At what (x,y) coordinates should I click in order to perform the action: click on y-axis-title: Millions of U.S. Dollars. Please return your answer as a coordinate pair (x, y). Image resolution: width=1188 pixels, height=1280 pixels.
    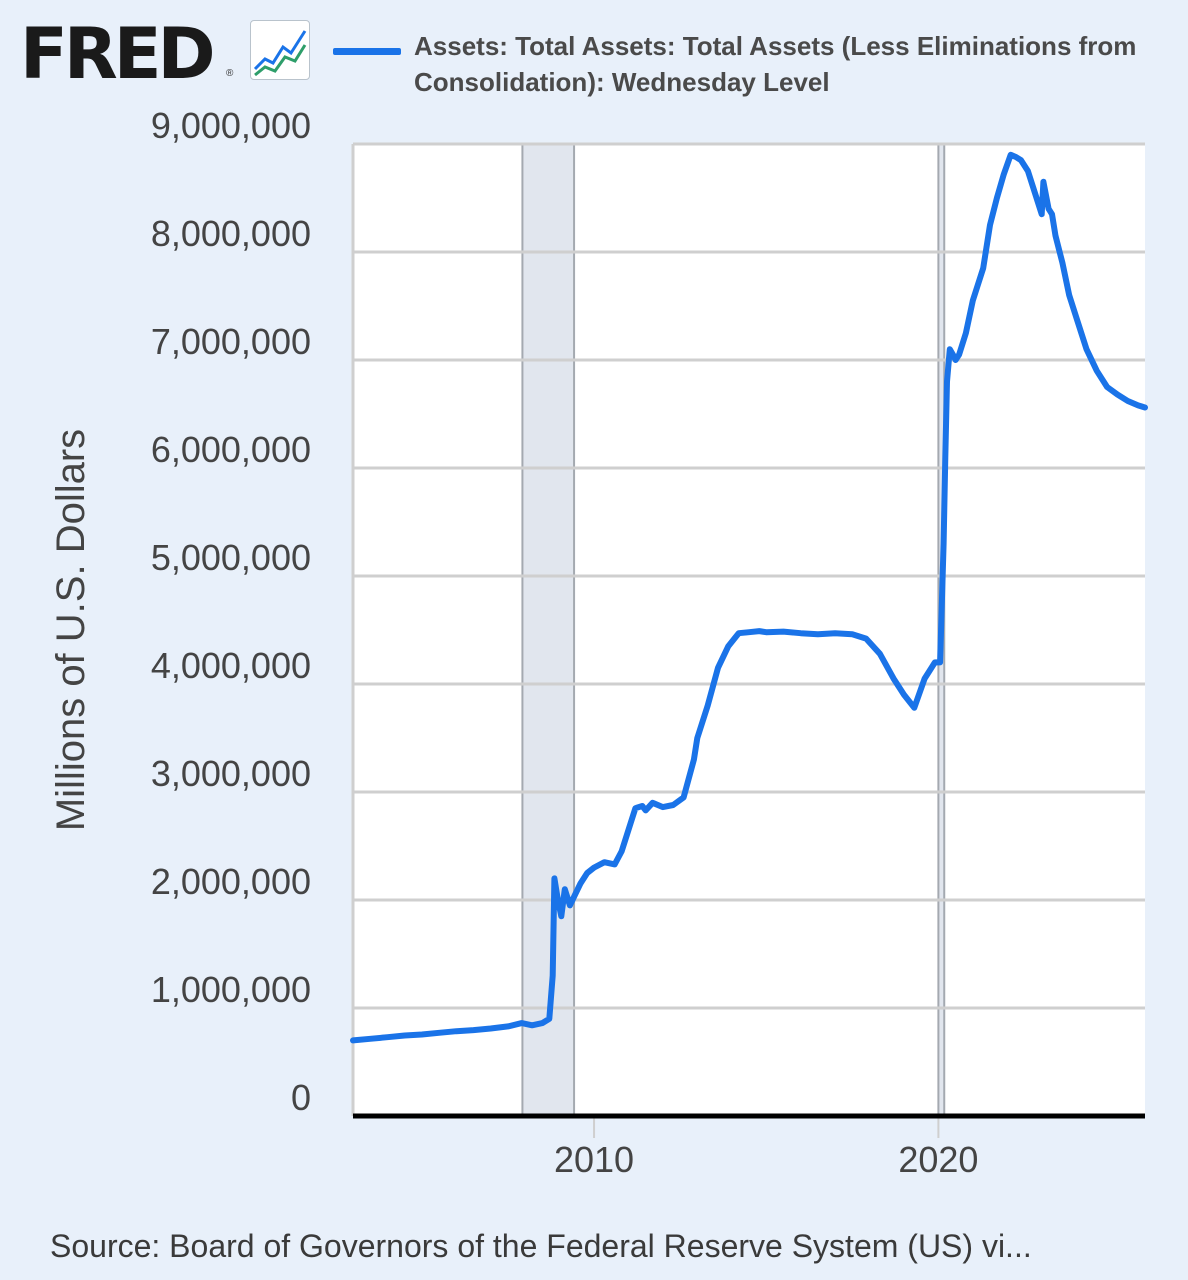
    Looking at the image, I should click on (71, 630).